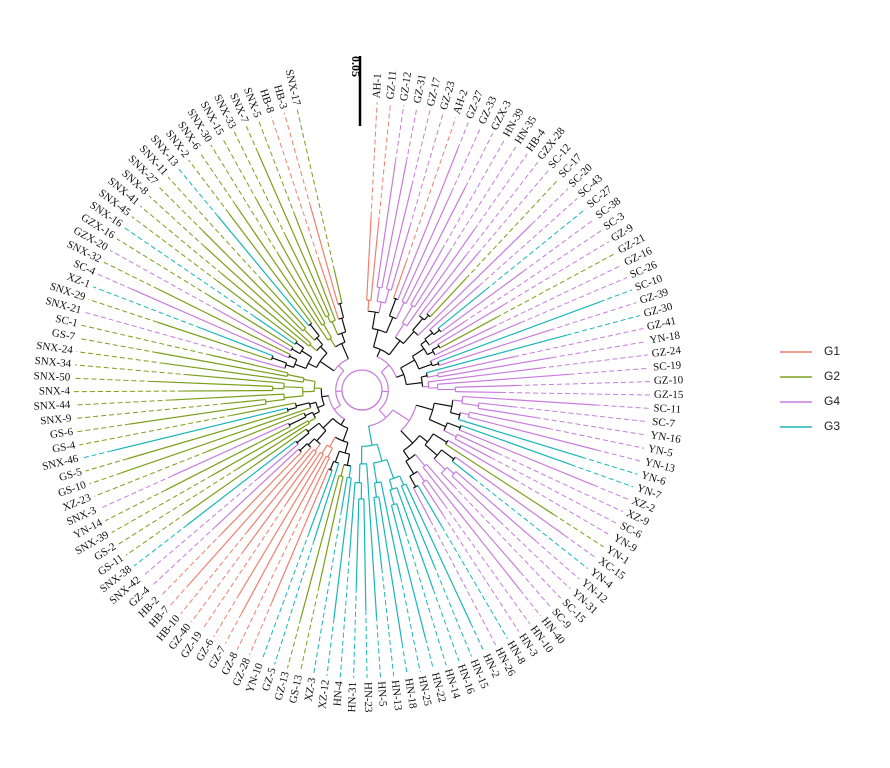 The height and width of the screenshot is (768, 890). I want to click on leaf-label: GS-6, so click(61, 433).